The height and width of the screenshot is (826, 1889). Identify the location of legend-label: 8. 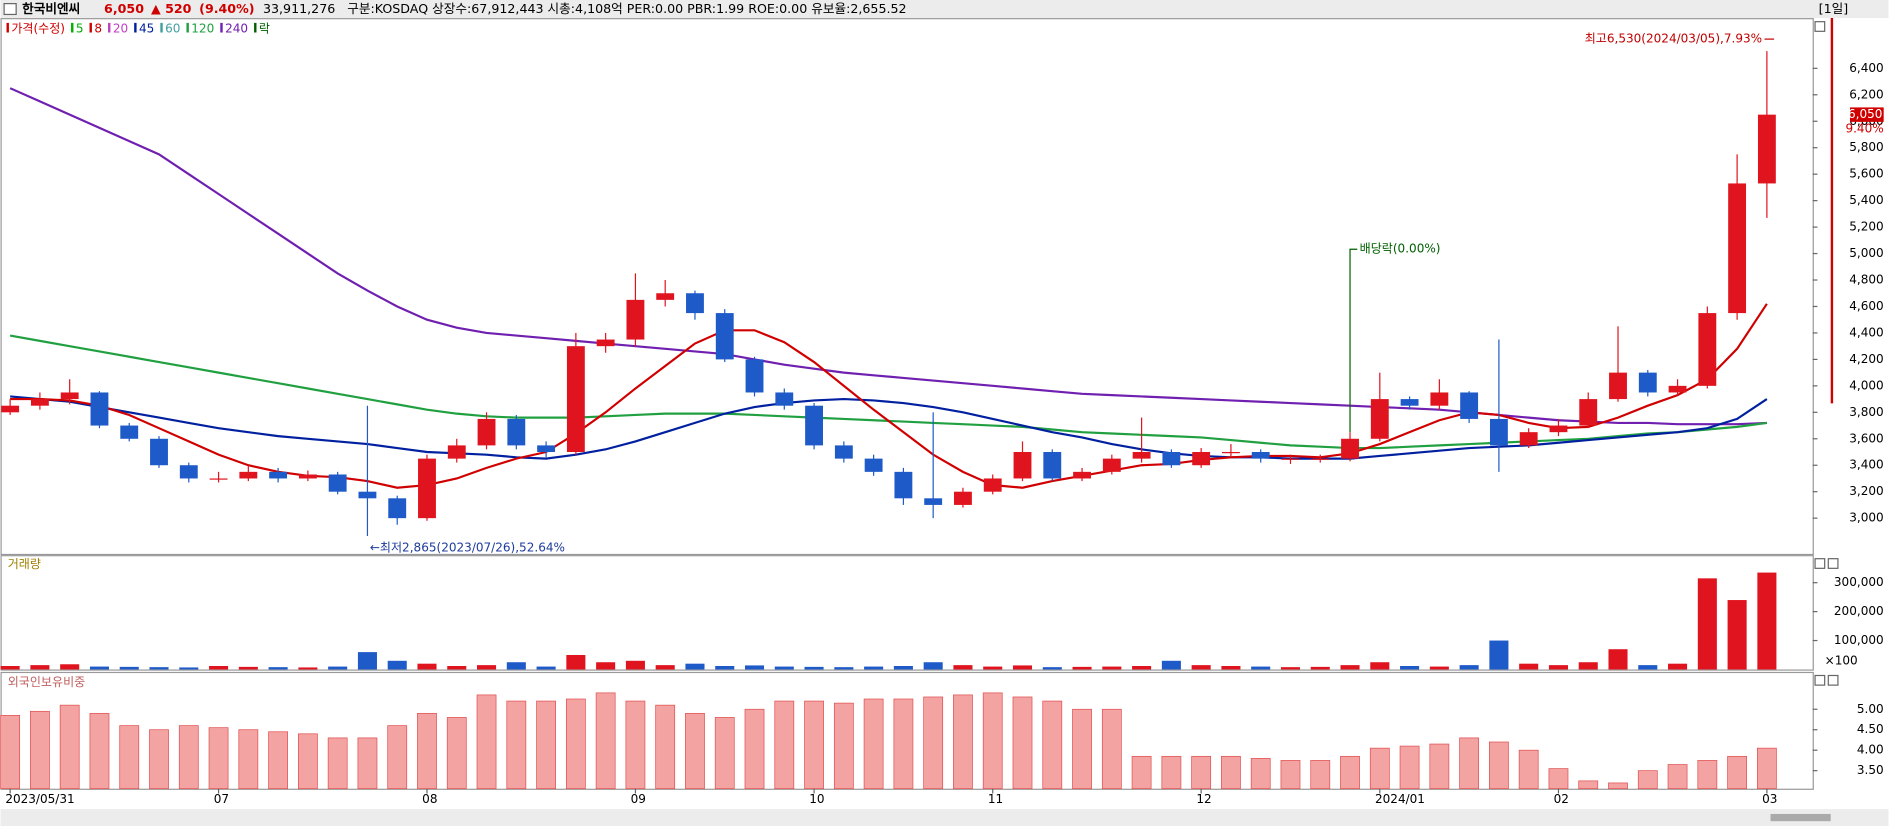
(98, 28).